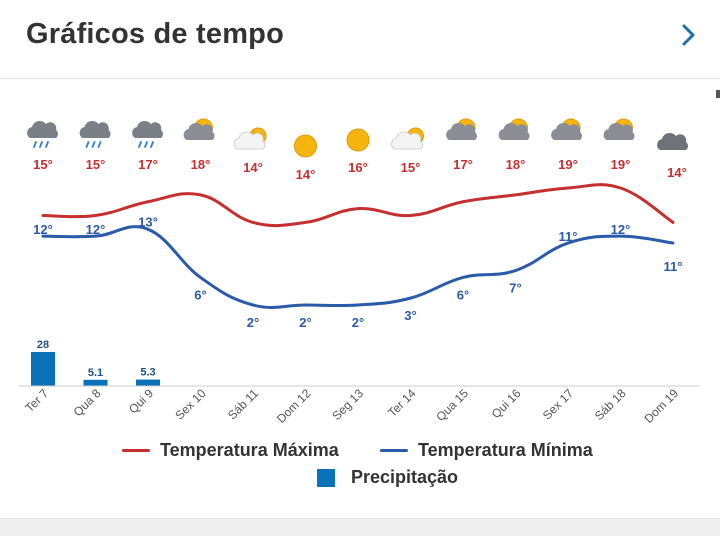 The height and width of the screenshot is (536, 720). I want to click on min-temp-label: 7°, so click(515, 288).